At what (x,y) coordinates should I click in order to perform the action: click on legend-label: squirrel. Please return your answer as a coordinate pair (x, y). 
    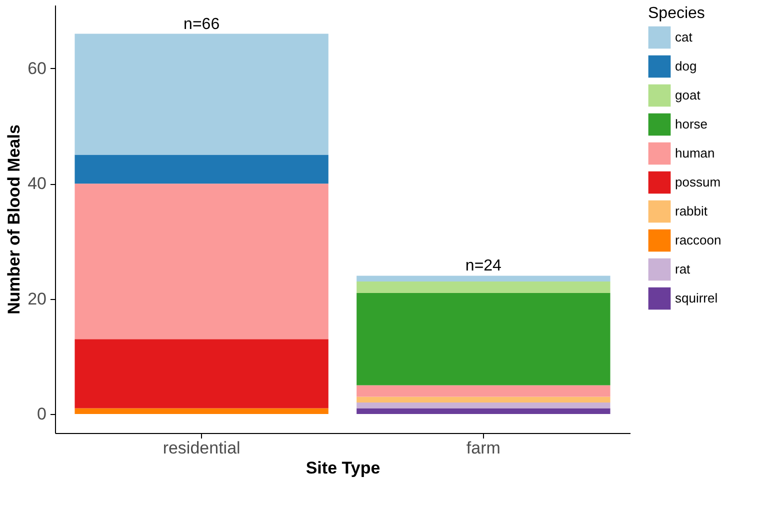
    Looking at the image, I should click on (696, 298).